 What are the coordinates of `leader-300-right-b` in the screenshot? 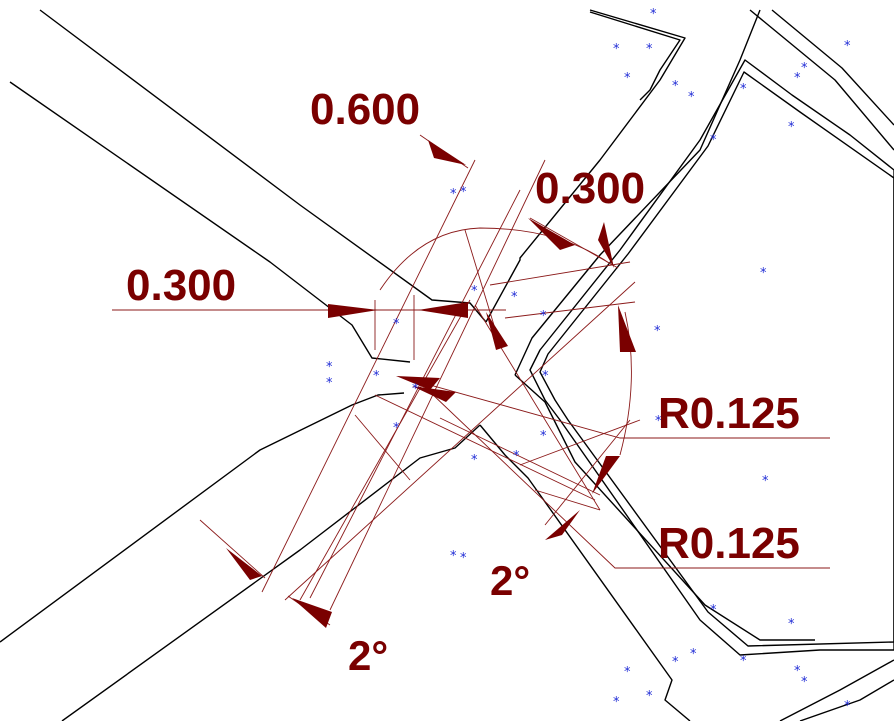 It's located at (560, 273).